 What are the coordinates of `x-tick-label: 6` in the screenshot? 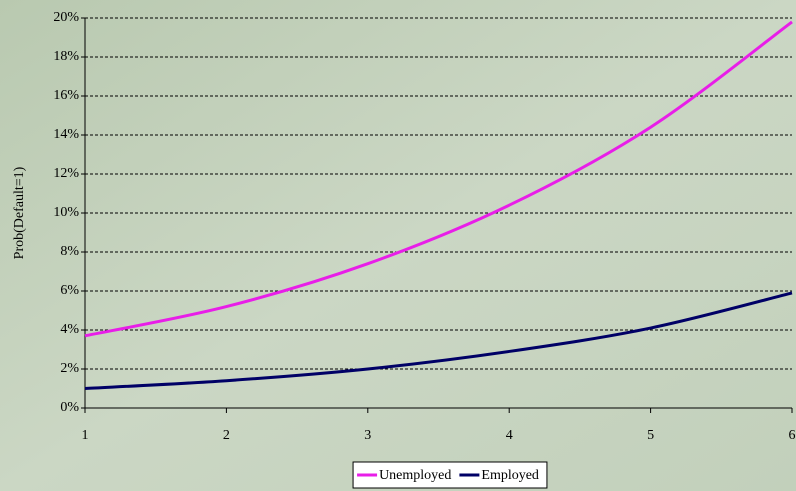 It's located at (792, 435).